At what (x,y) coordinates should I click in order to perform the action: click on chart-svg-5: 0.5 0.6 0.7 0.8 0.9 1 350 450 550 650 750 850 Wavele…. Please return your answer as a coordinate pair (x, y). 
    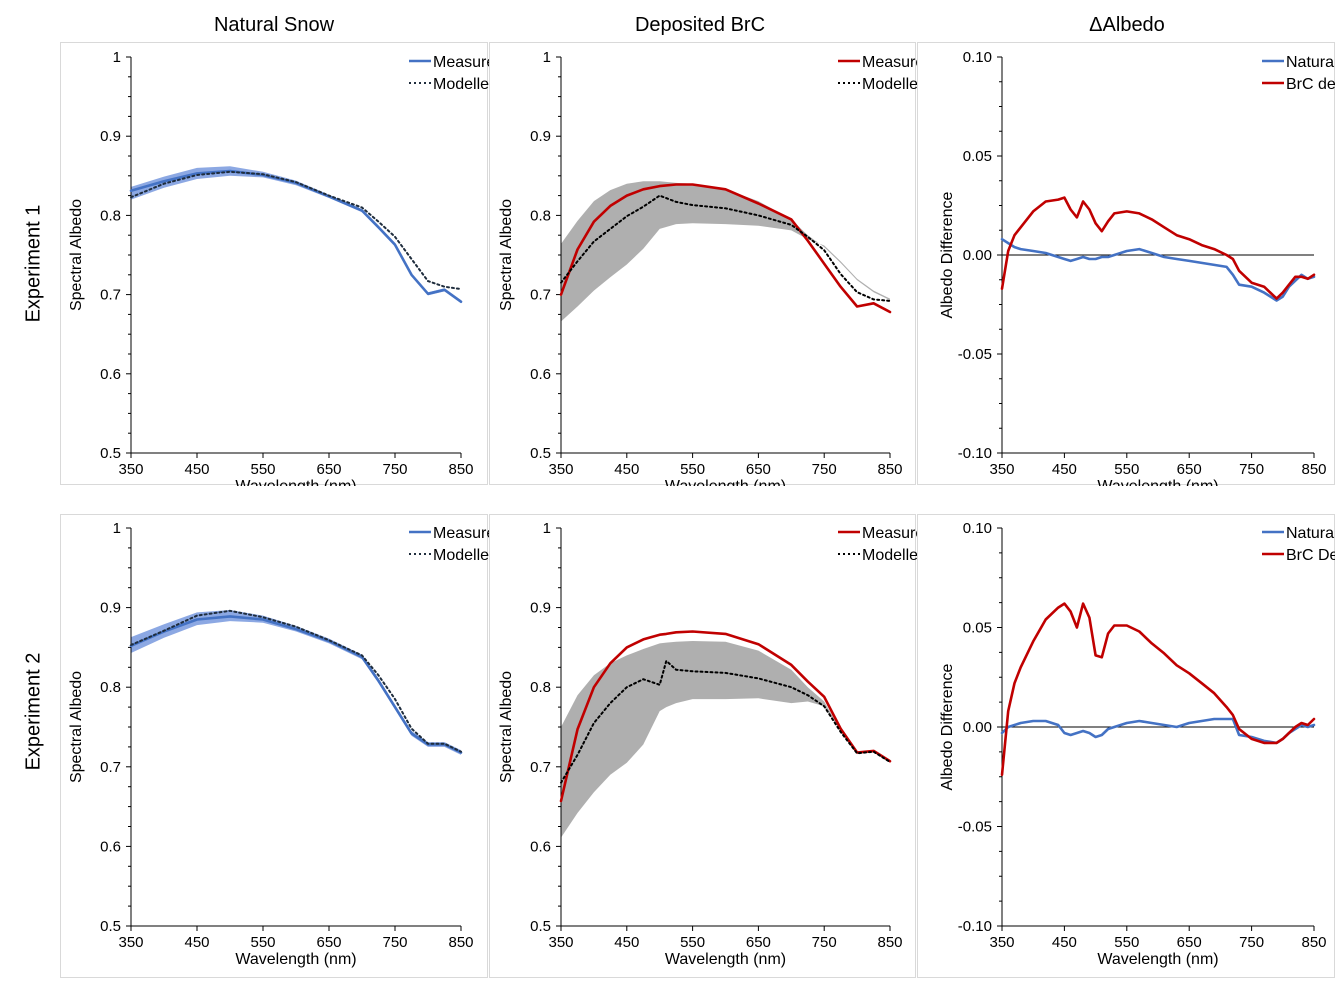
    Looking at the image, I should click on (715, 744).